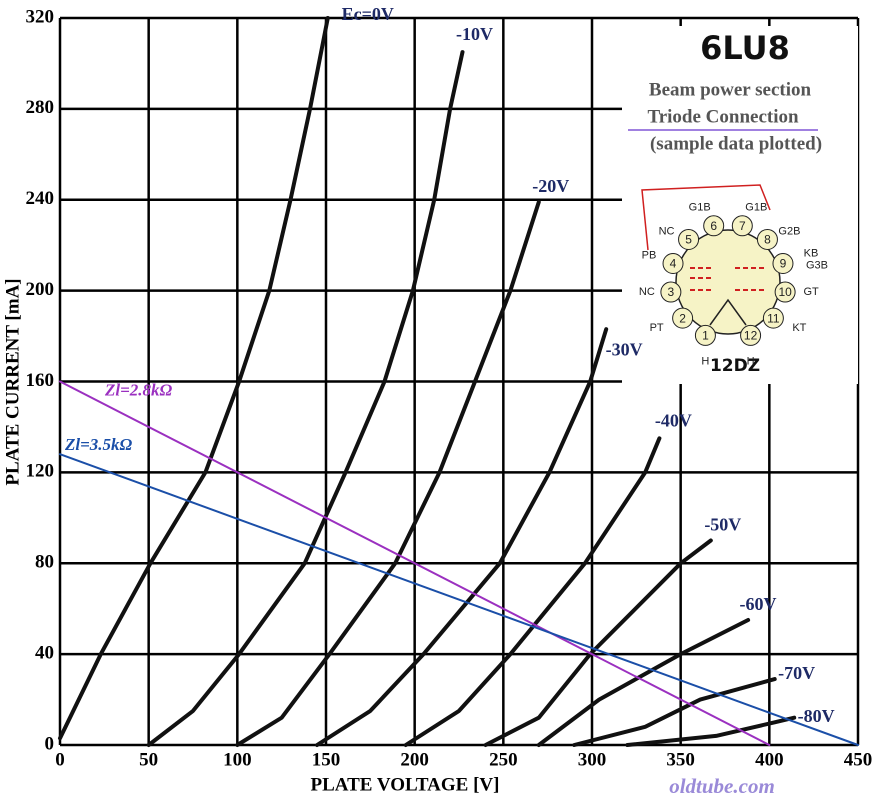  I want to click on tube-base, so click(728, 282).